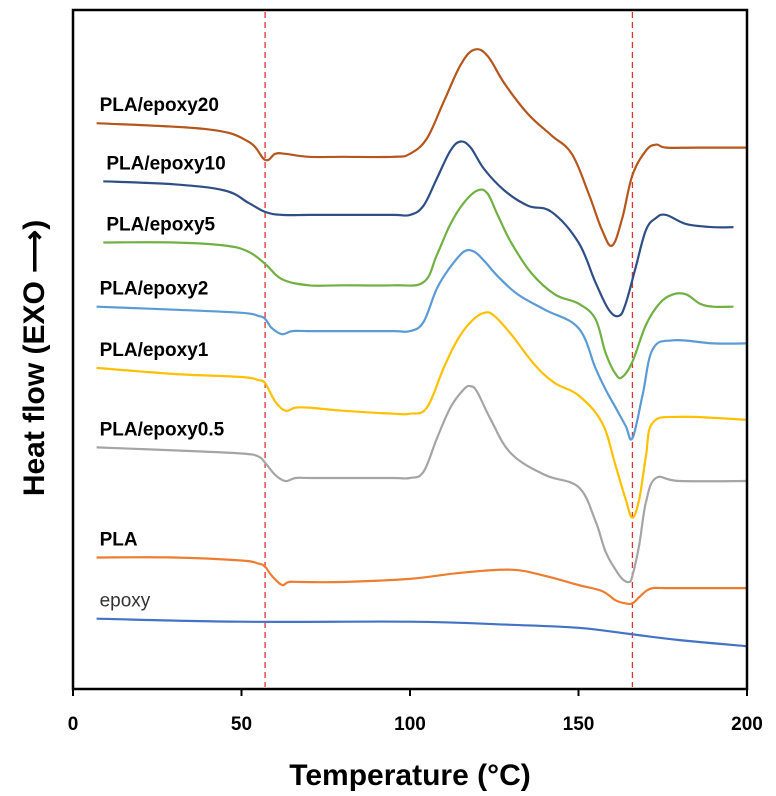 The image size is (776, 796). Describe the element at coordinates (409, 775) in the screenshot. I see `x-axis-title: Temperature (°C)` at that location.